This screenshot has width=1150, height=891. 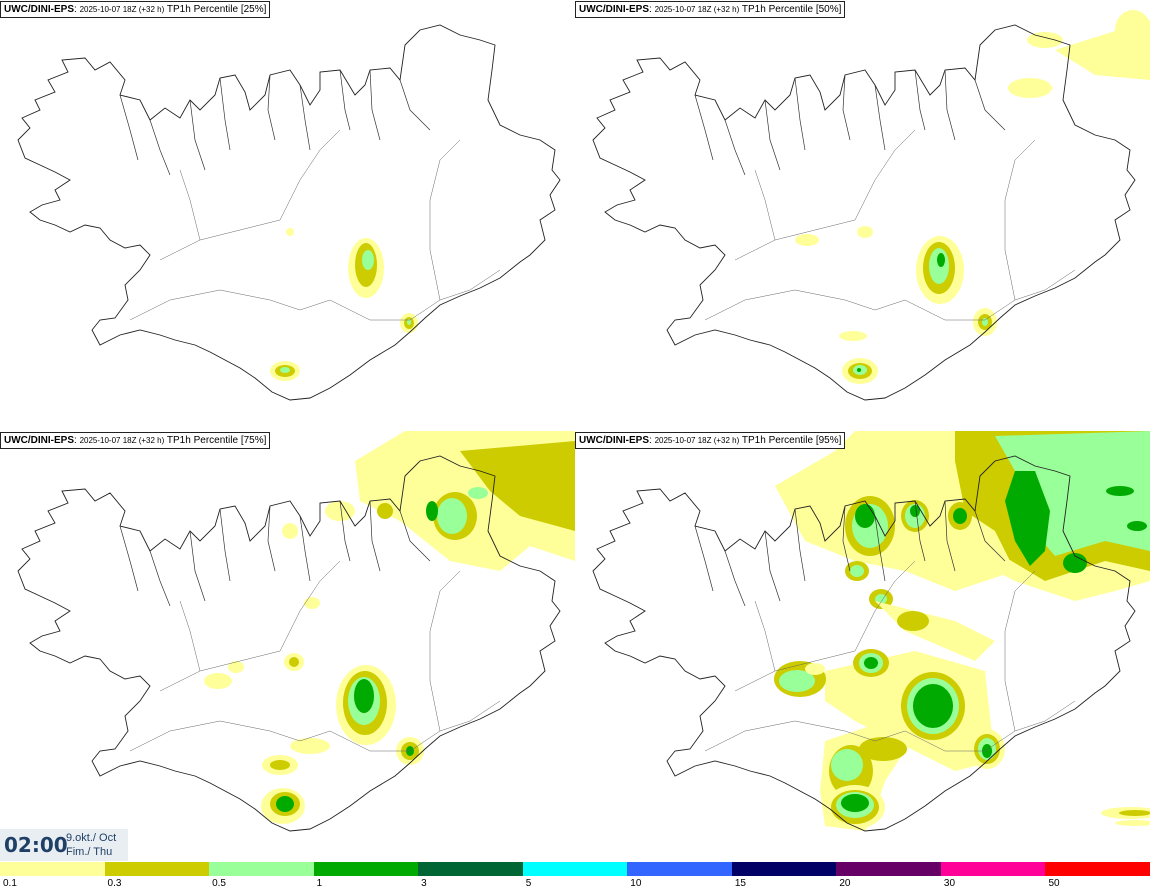 I want to click on valid-date-line1: 9.okt./ Oct, so click(x=91, y=838).